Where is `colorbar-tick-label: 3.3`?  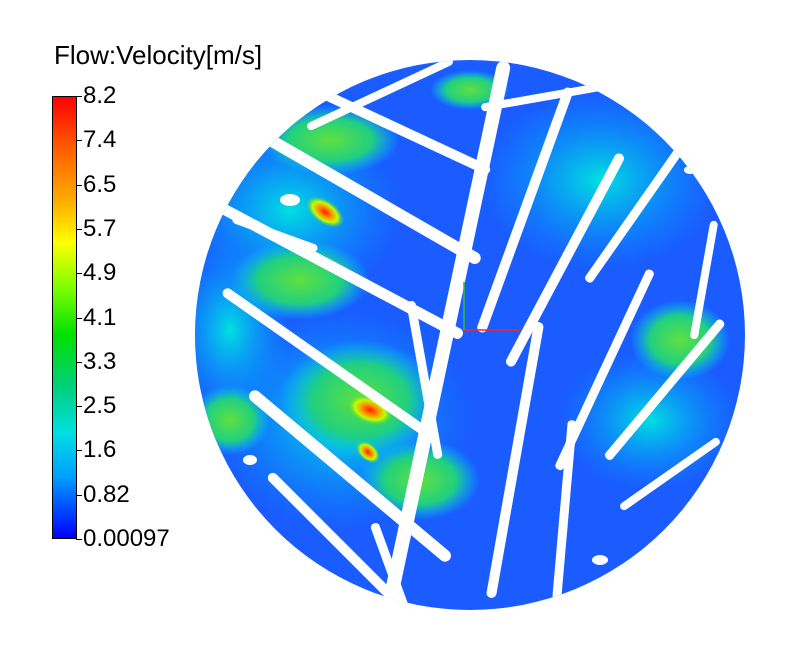
colorbar-tick-label: 3.3 is located at coordinates (100, 361).